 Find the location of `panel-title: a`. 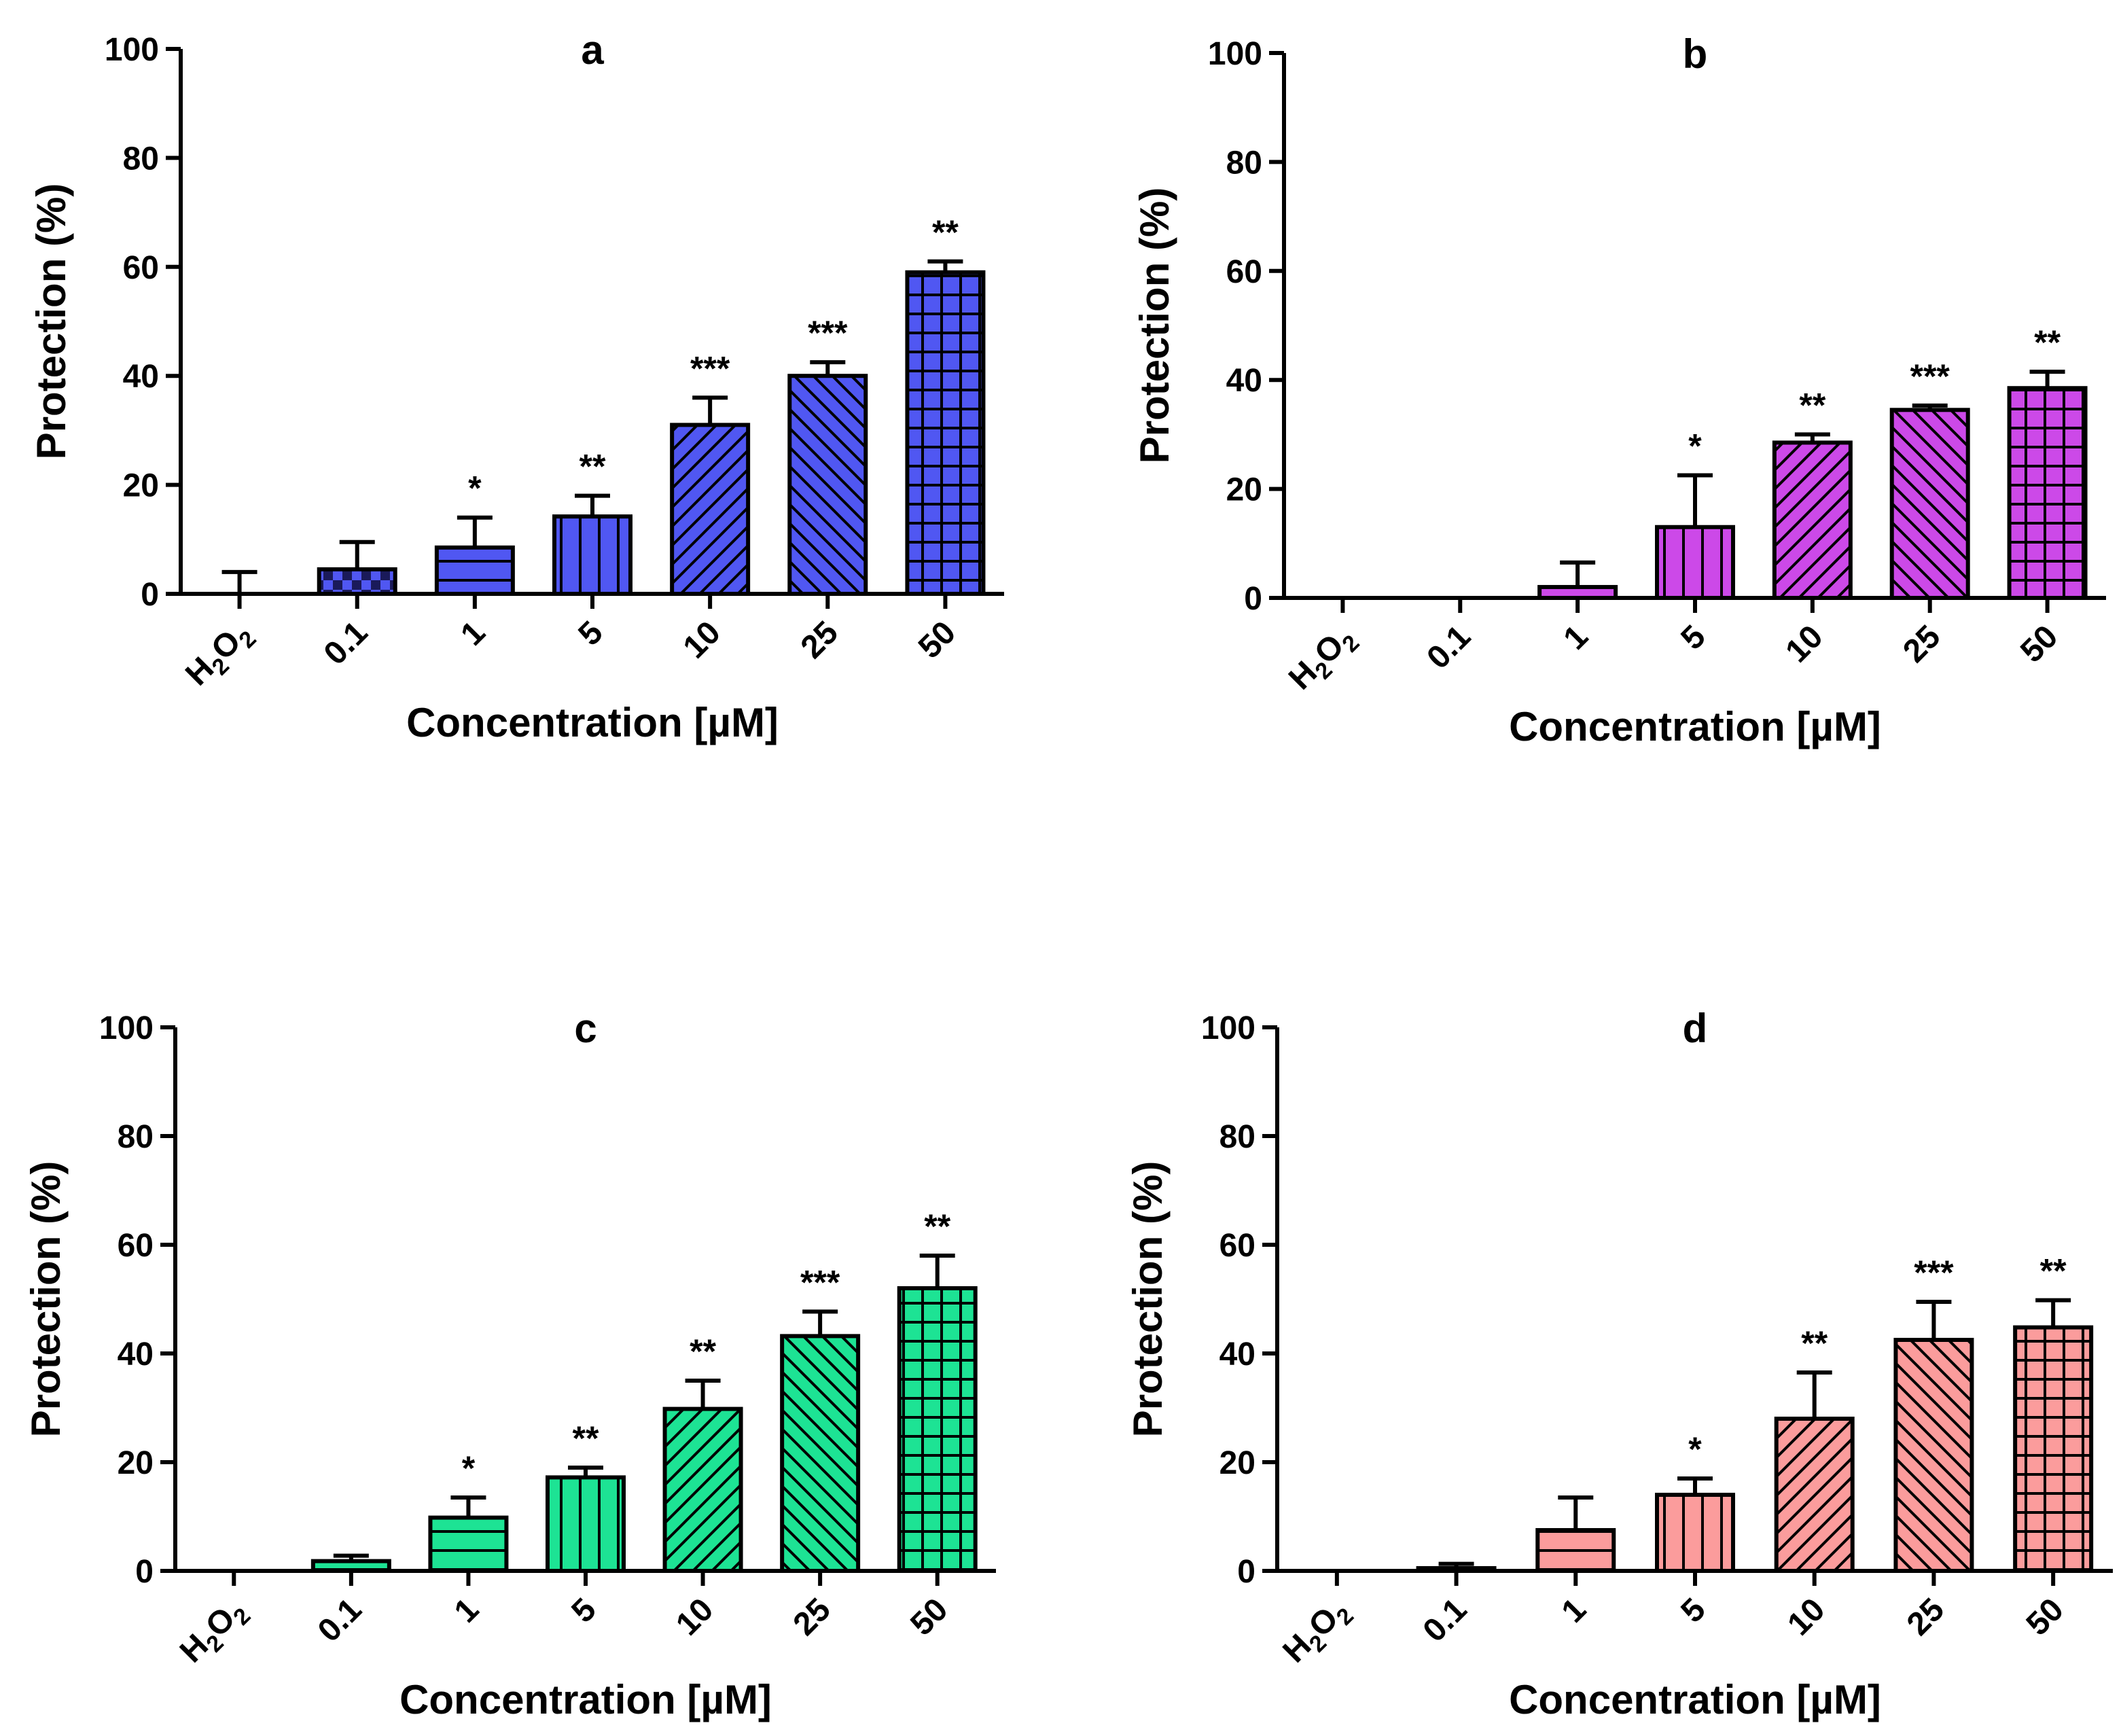

panel-title: a is located at coordinates (592, 50).